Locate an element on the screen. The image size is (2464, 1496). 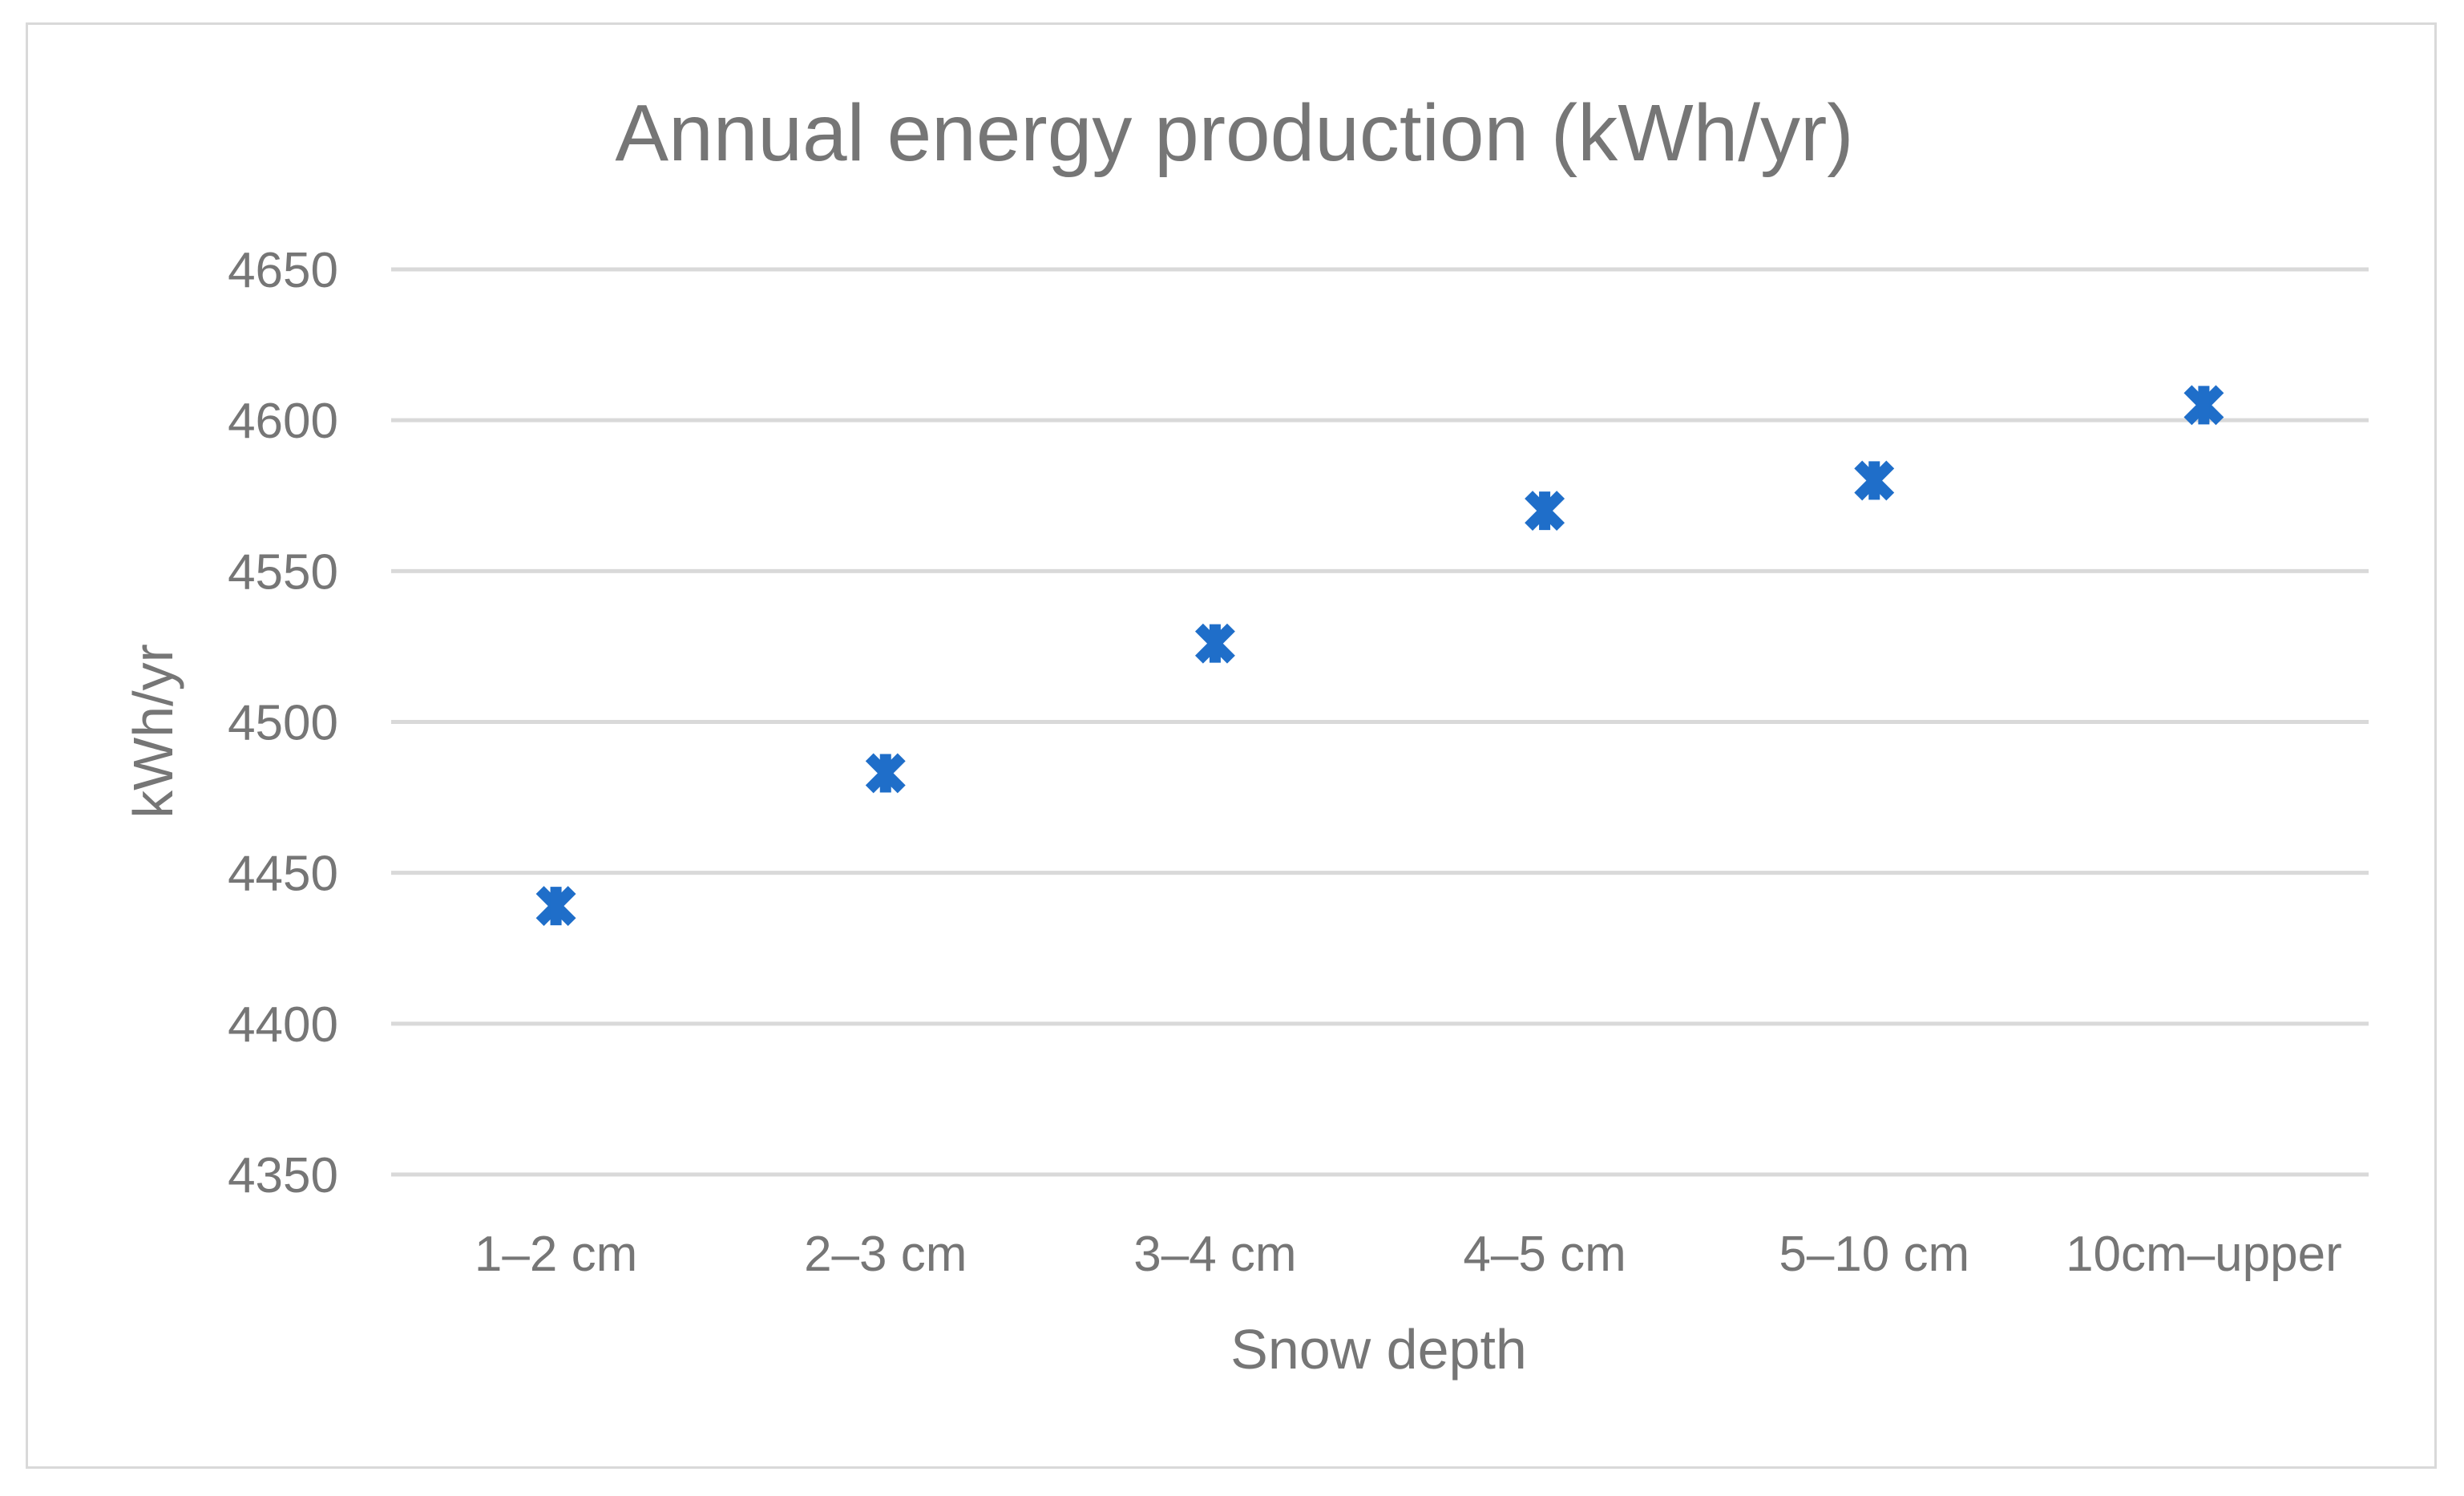
y-tick-labels: 4350 4400 4450 4500 4550 4600 4650 is located at coordinates (283, 723).